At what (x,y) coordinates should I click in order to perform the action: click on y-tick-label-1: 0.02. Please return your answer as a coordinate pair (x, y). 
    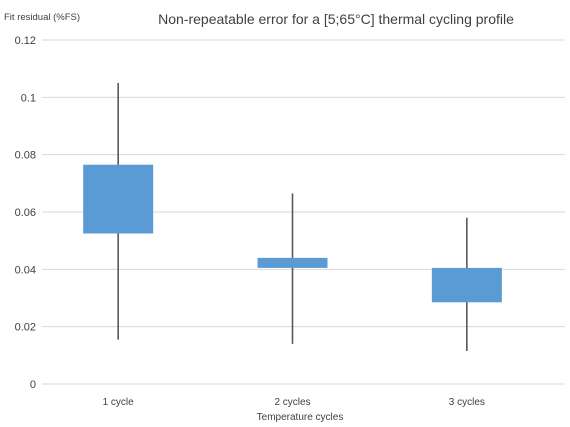
    Looking at the image, I should click on (25, 328).